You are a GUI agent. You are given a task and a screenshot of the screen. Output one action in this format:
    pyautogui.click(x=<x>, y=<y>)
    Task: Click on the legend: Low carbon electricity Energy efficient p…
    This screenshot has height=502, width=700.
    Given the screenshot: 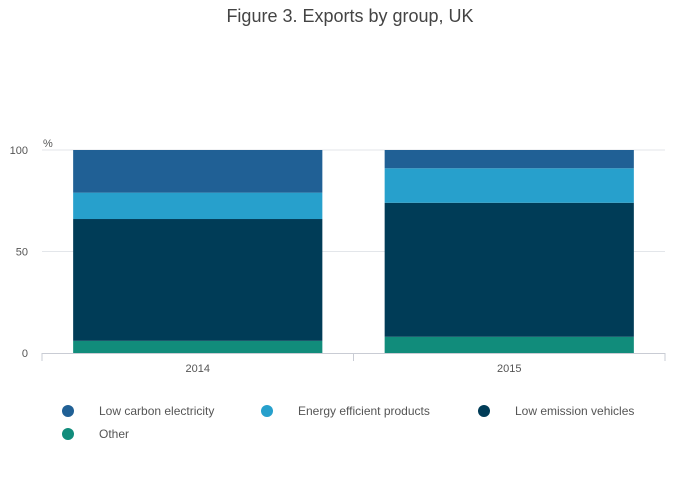 What is the action you would take?
    pyautogui.click(x=372, y=427)
    